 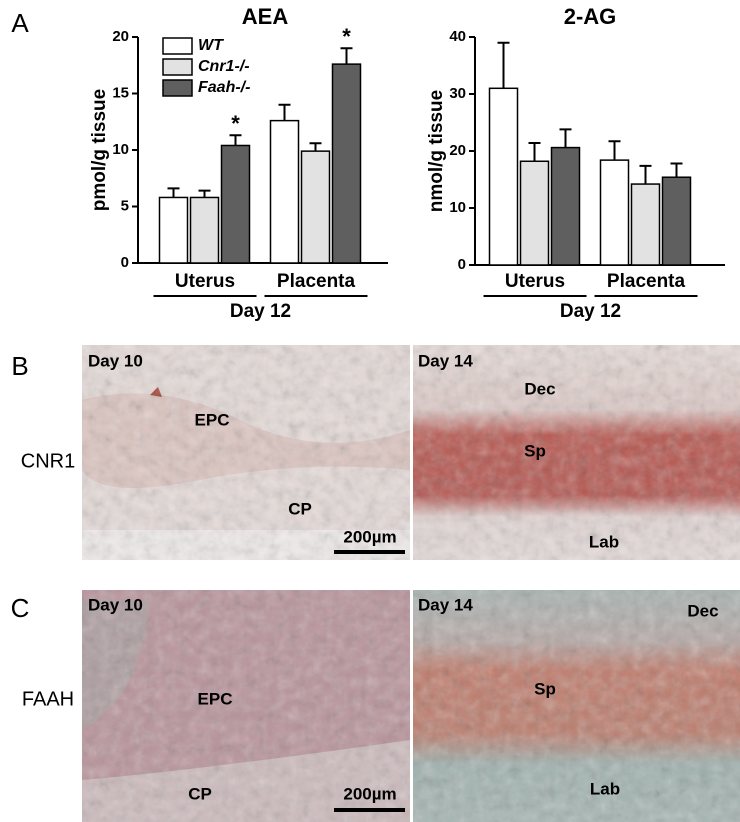 What do you see at coordinates (590, 16) in the screenshot?
I see `chart-title: 2-AG` at bounding box center [590, 16].